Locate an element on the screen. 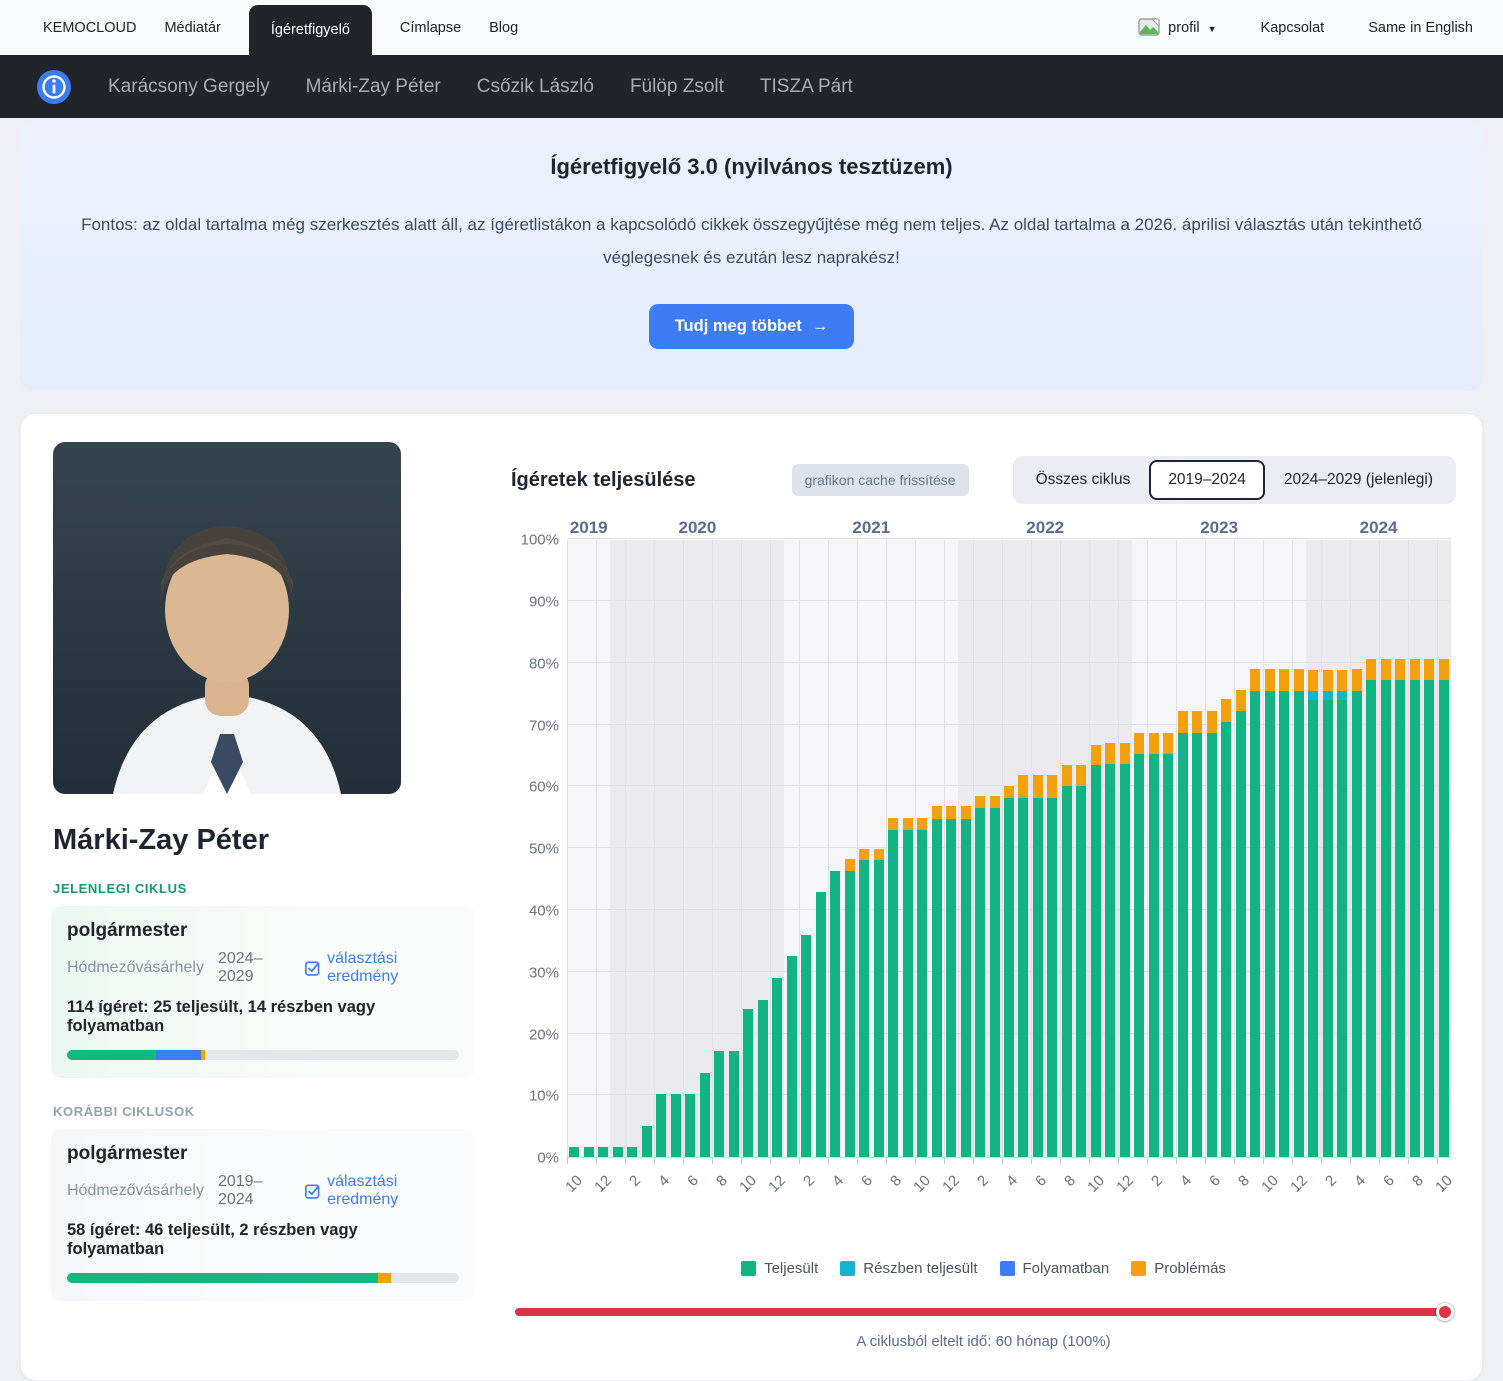 This screenshot has width=1503, height=1381. info-icon is located at coordinates (54, 87).